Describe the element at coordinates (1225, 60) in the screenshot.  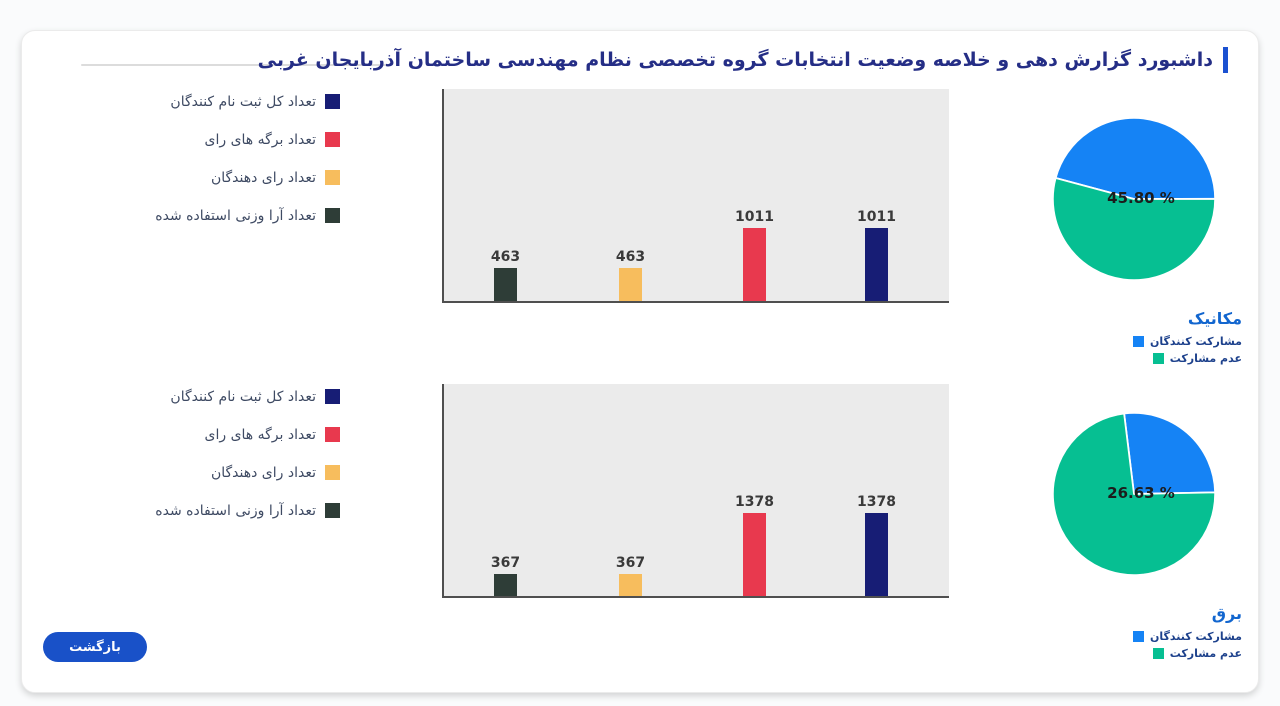
I see `title-accent-bar-icon` at that location.